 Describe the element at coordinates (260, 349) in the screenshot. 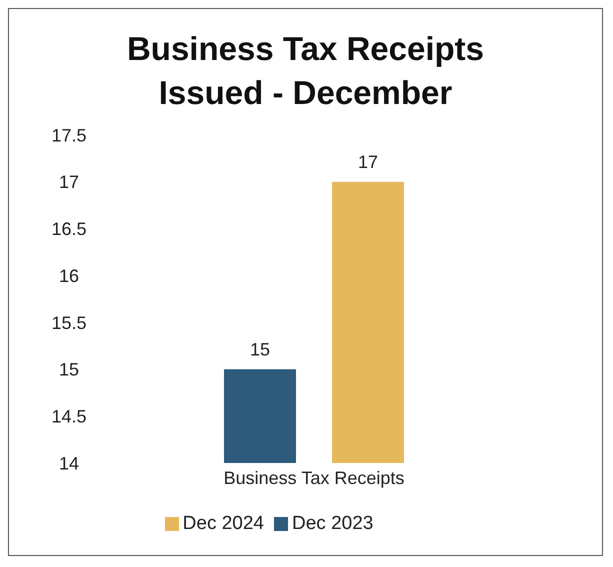

I see `data-label: 15` at that location.